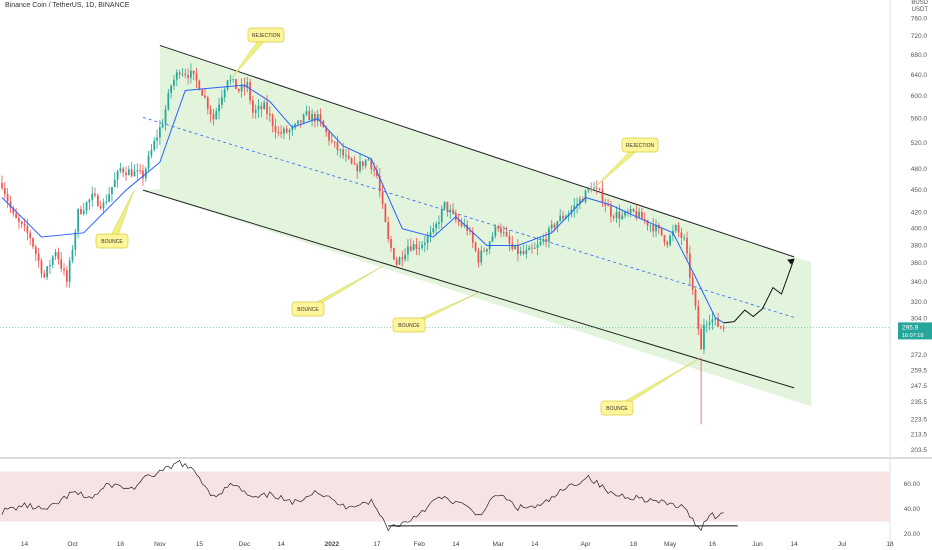 The image size is (932, 550). Describe the element at coordinates (919, 263) in the screenshot. I see `price-tick-label: 360.0` at that location.